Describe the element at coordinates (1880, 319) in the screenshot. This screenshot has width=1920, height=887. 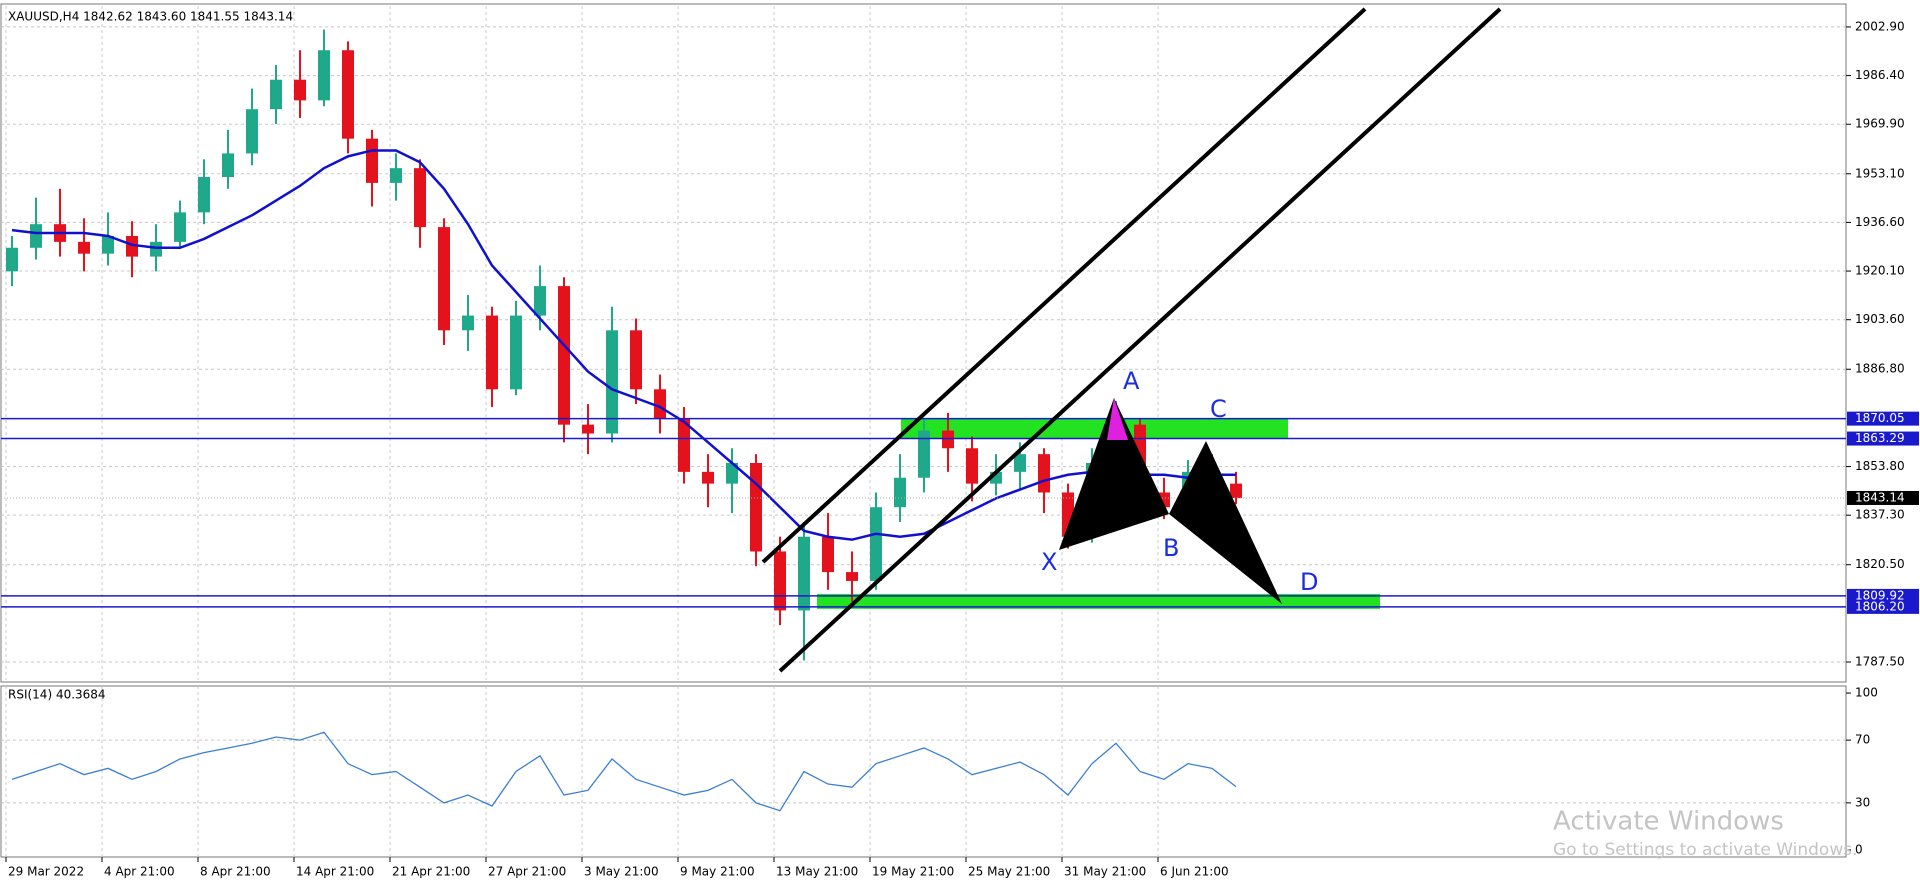
I see `y-tick-label: 1903.60` at that location.